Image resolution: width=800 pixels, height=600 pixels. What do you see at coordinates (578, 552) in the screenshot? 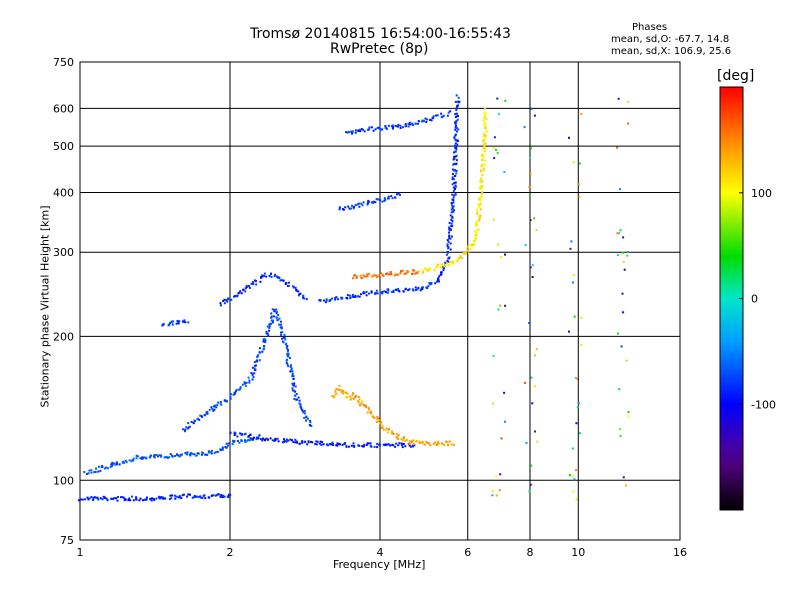
I see `x-tick-label: 10` at bounding box center [578, 552].